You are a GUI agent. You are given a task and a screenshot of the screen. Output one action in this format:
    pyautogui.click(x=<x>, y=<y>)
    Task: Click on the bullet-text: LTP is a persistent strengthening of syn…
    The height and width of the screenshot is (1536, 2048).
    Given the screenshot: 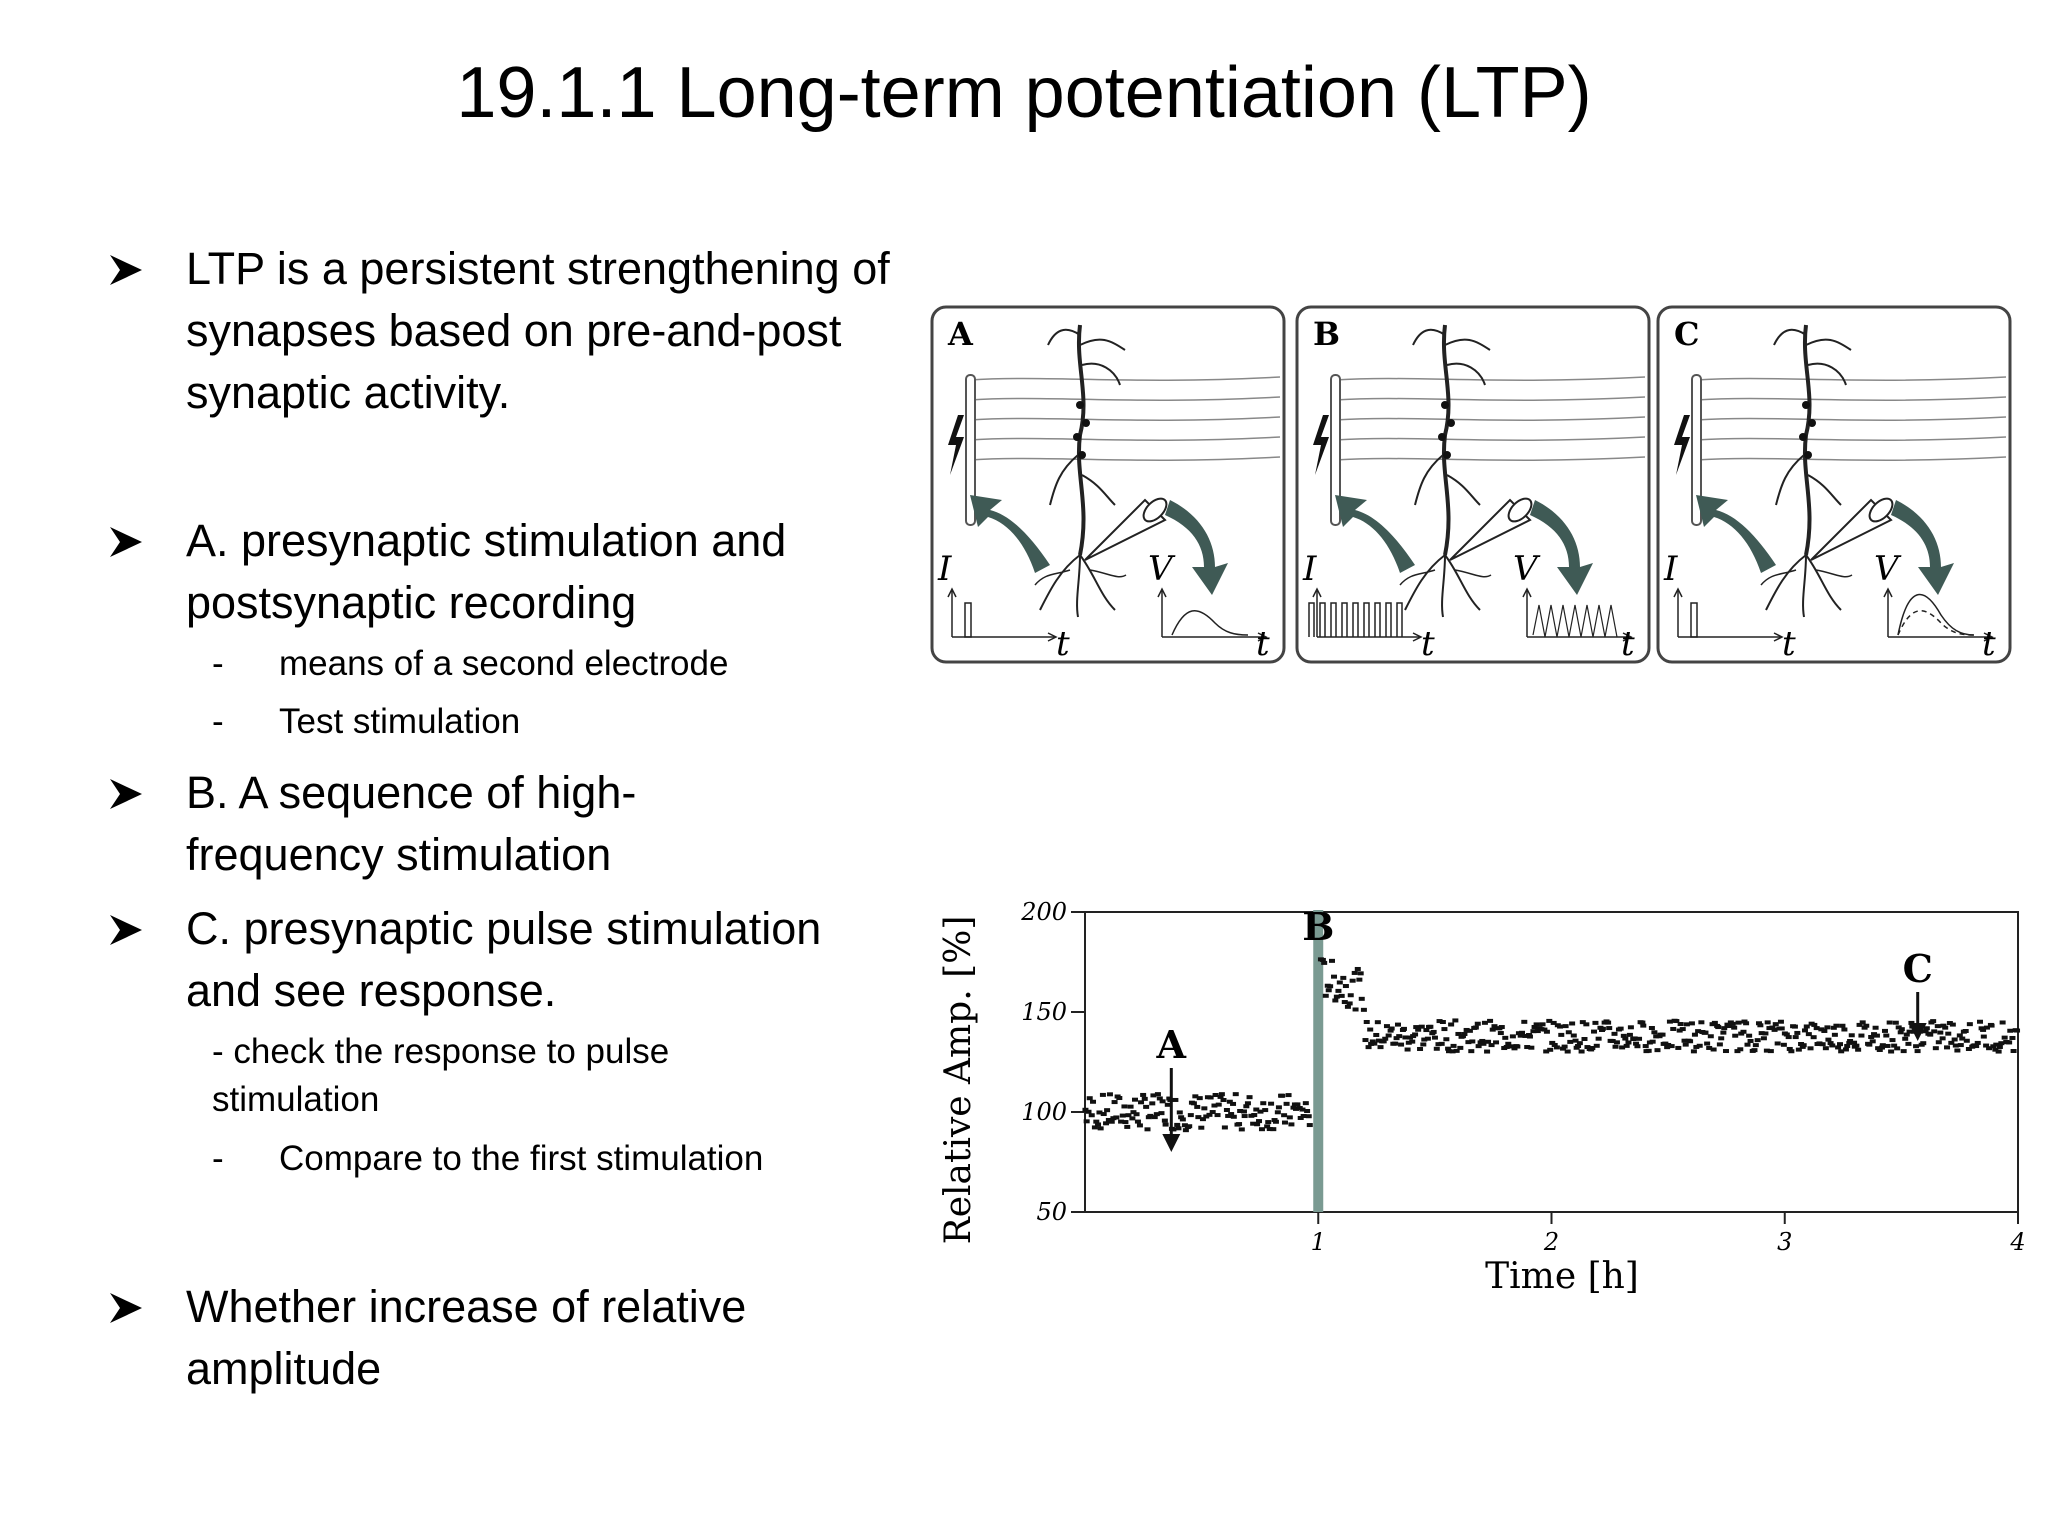 What is the action you would take?
    pyautogui.click(x=538, y=330)
    